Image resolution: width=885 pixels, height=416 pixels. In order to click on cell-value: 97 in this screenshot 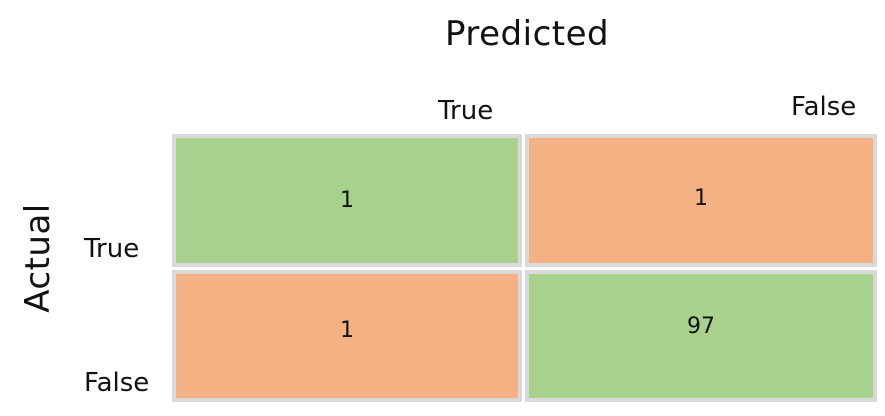, I will do `click(701, 326)`.